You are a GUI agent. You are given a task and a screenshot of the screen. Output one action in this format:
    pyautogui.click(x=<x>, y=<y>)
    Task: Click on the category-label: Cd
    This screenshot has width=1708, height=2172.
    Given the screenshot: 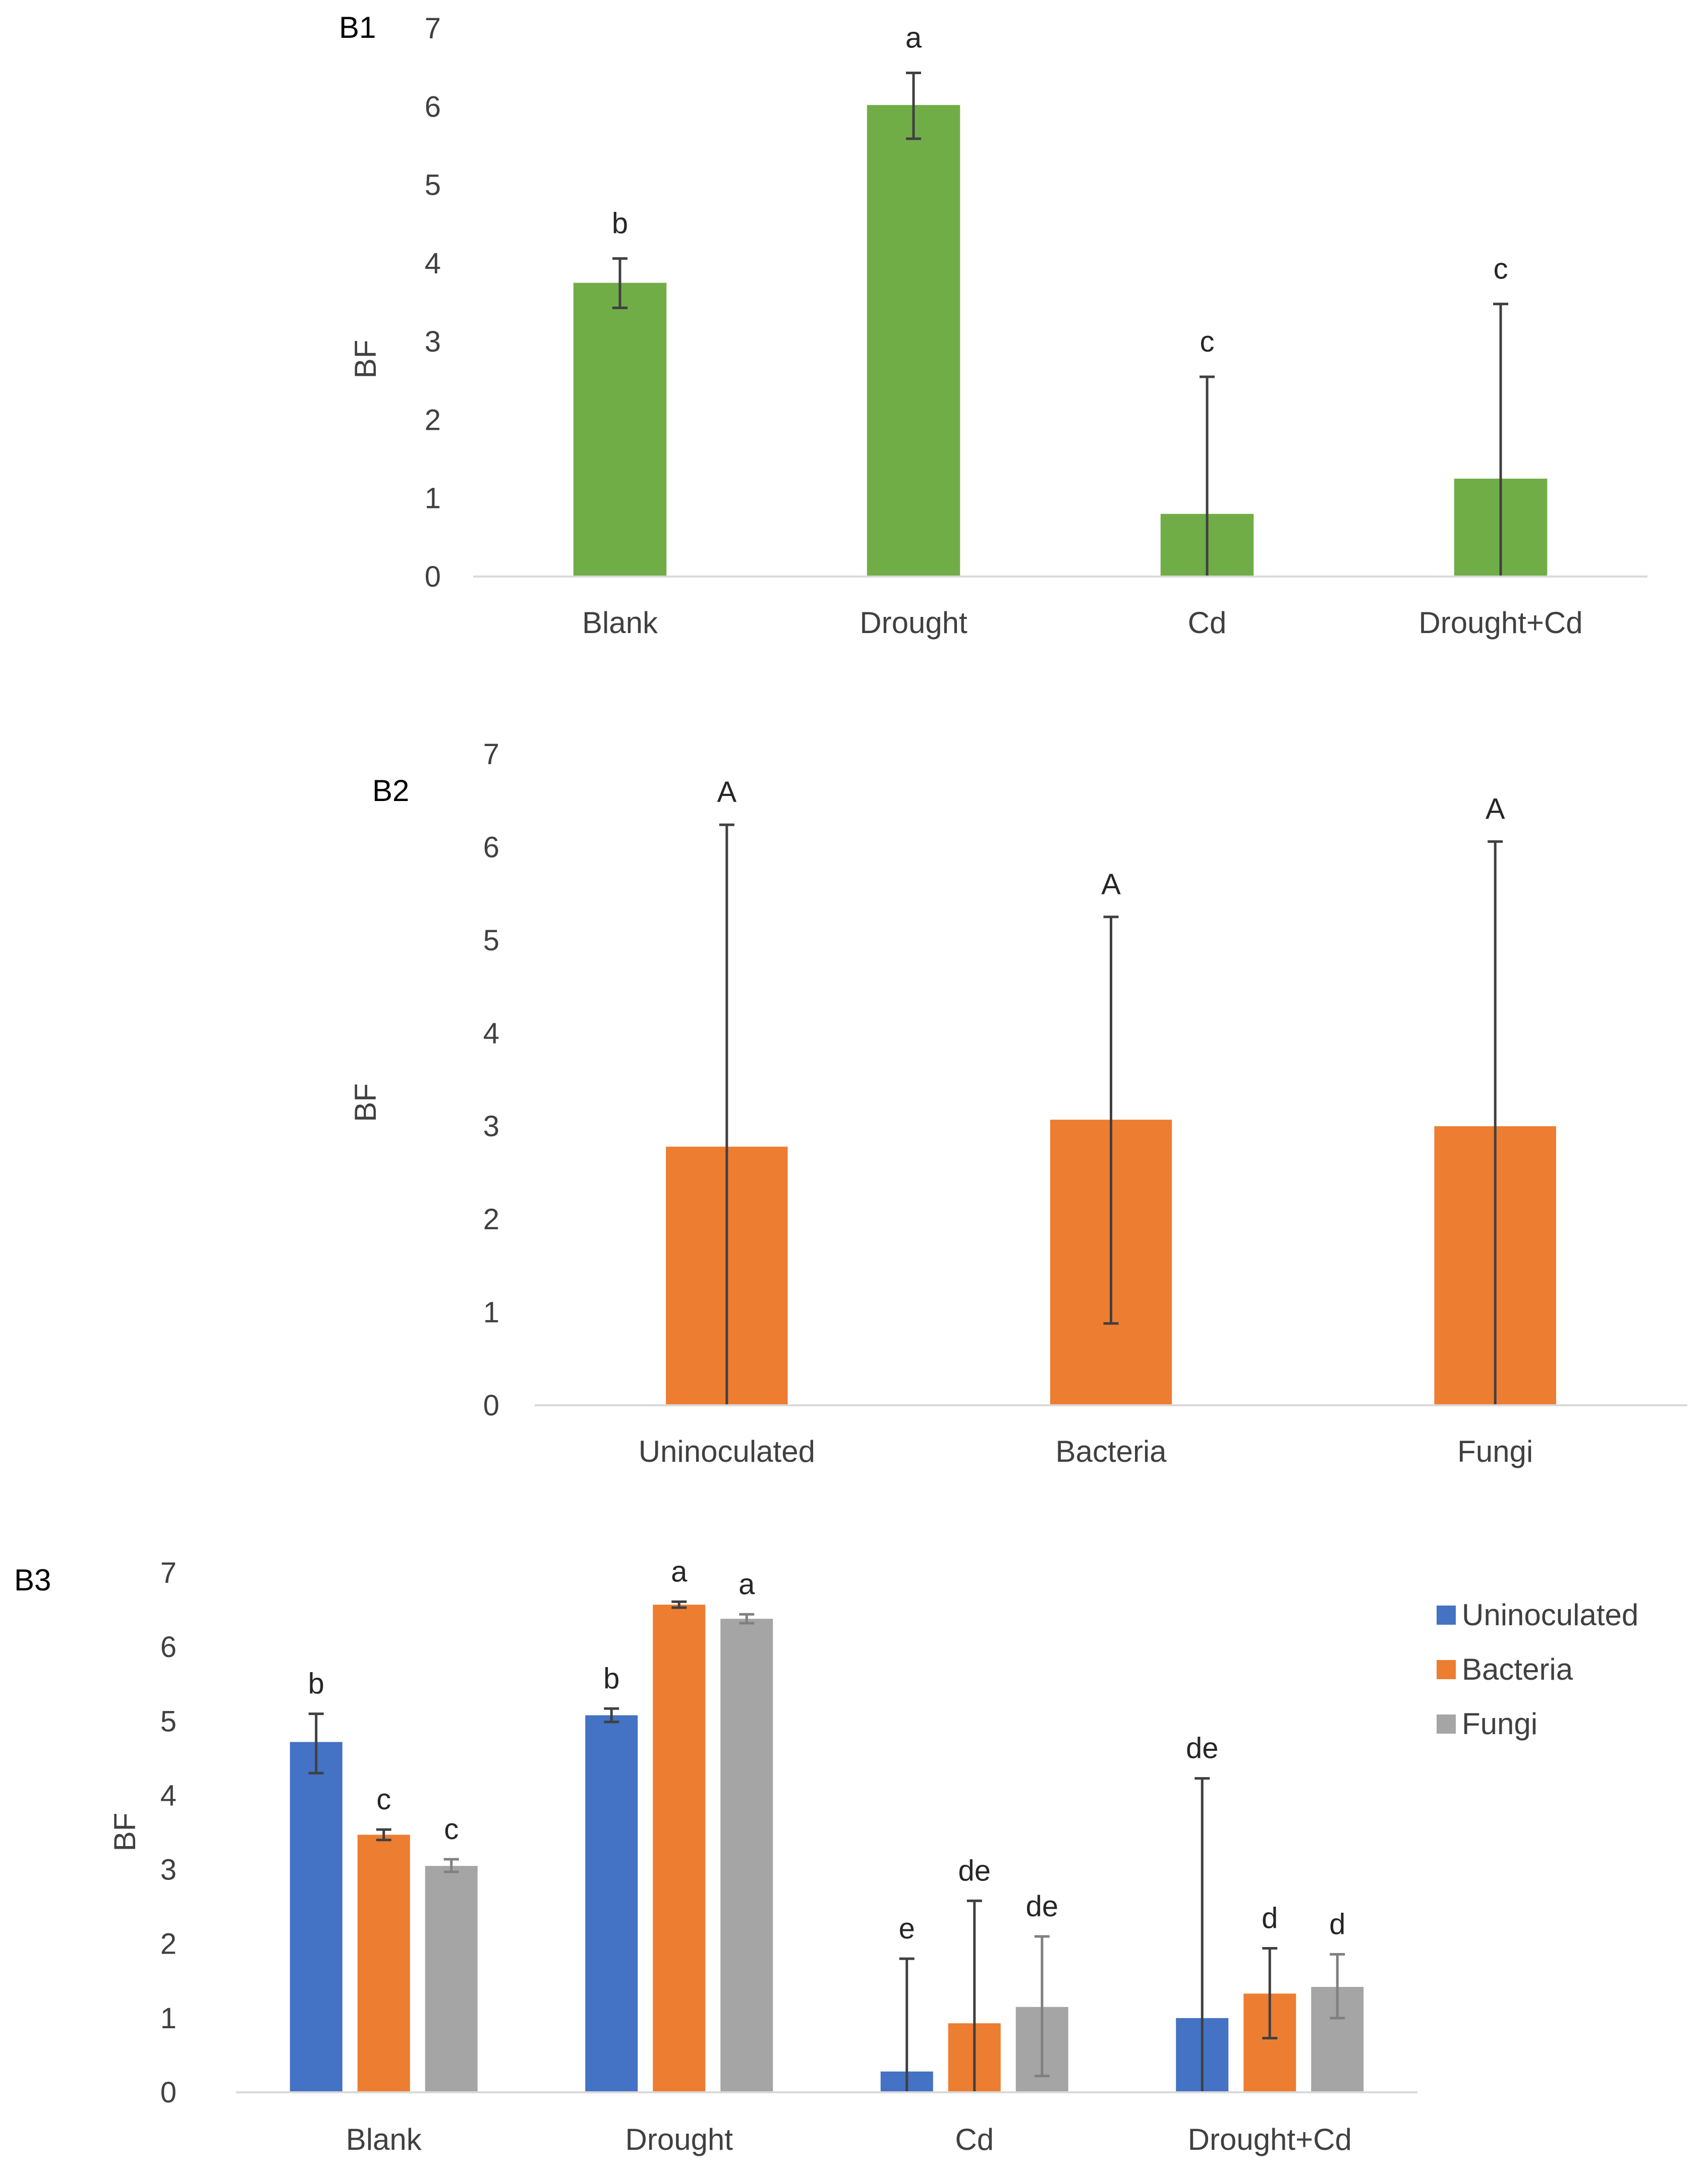 What is the action you would take?
    pyautogui.click(x=974, y=2139)
    